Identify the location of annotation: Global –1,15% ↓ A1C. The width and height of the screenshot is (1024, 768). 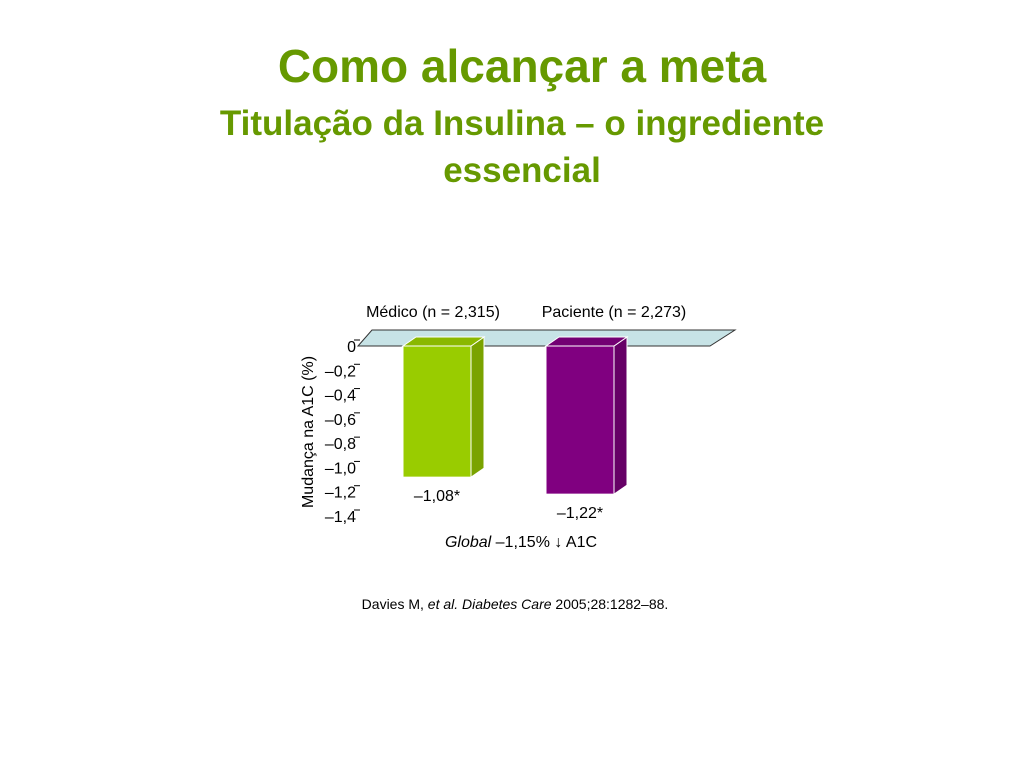
(521, 542).